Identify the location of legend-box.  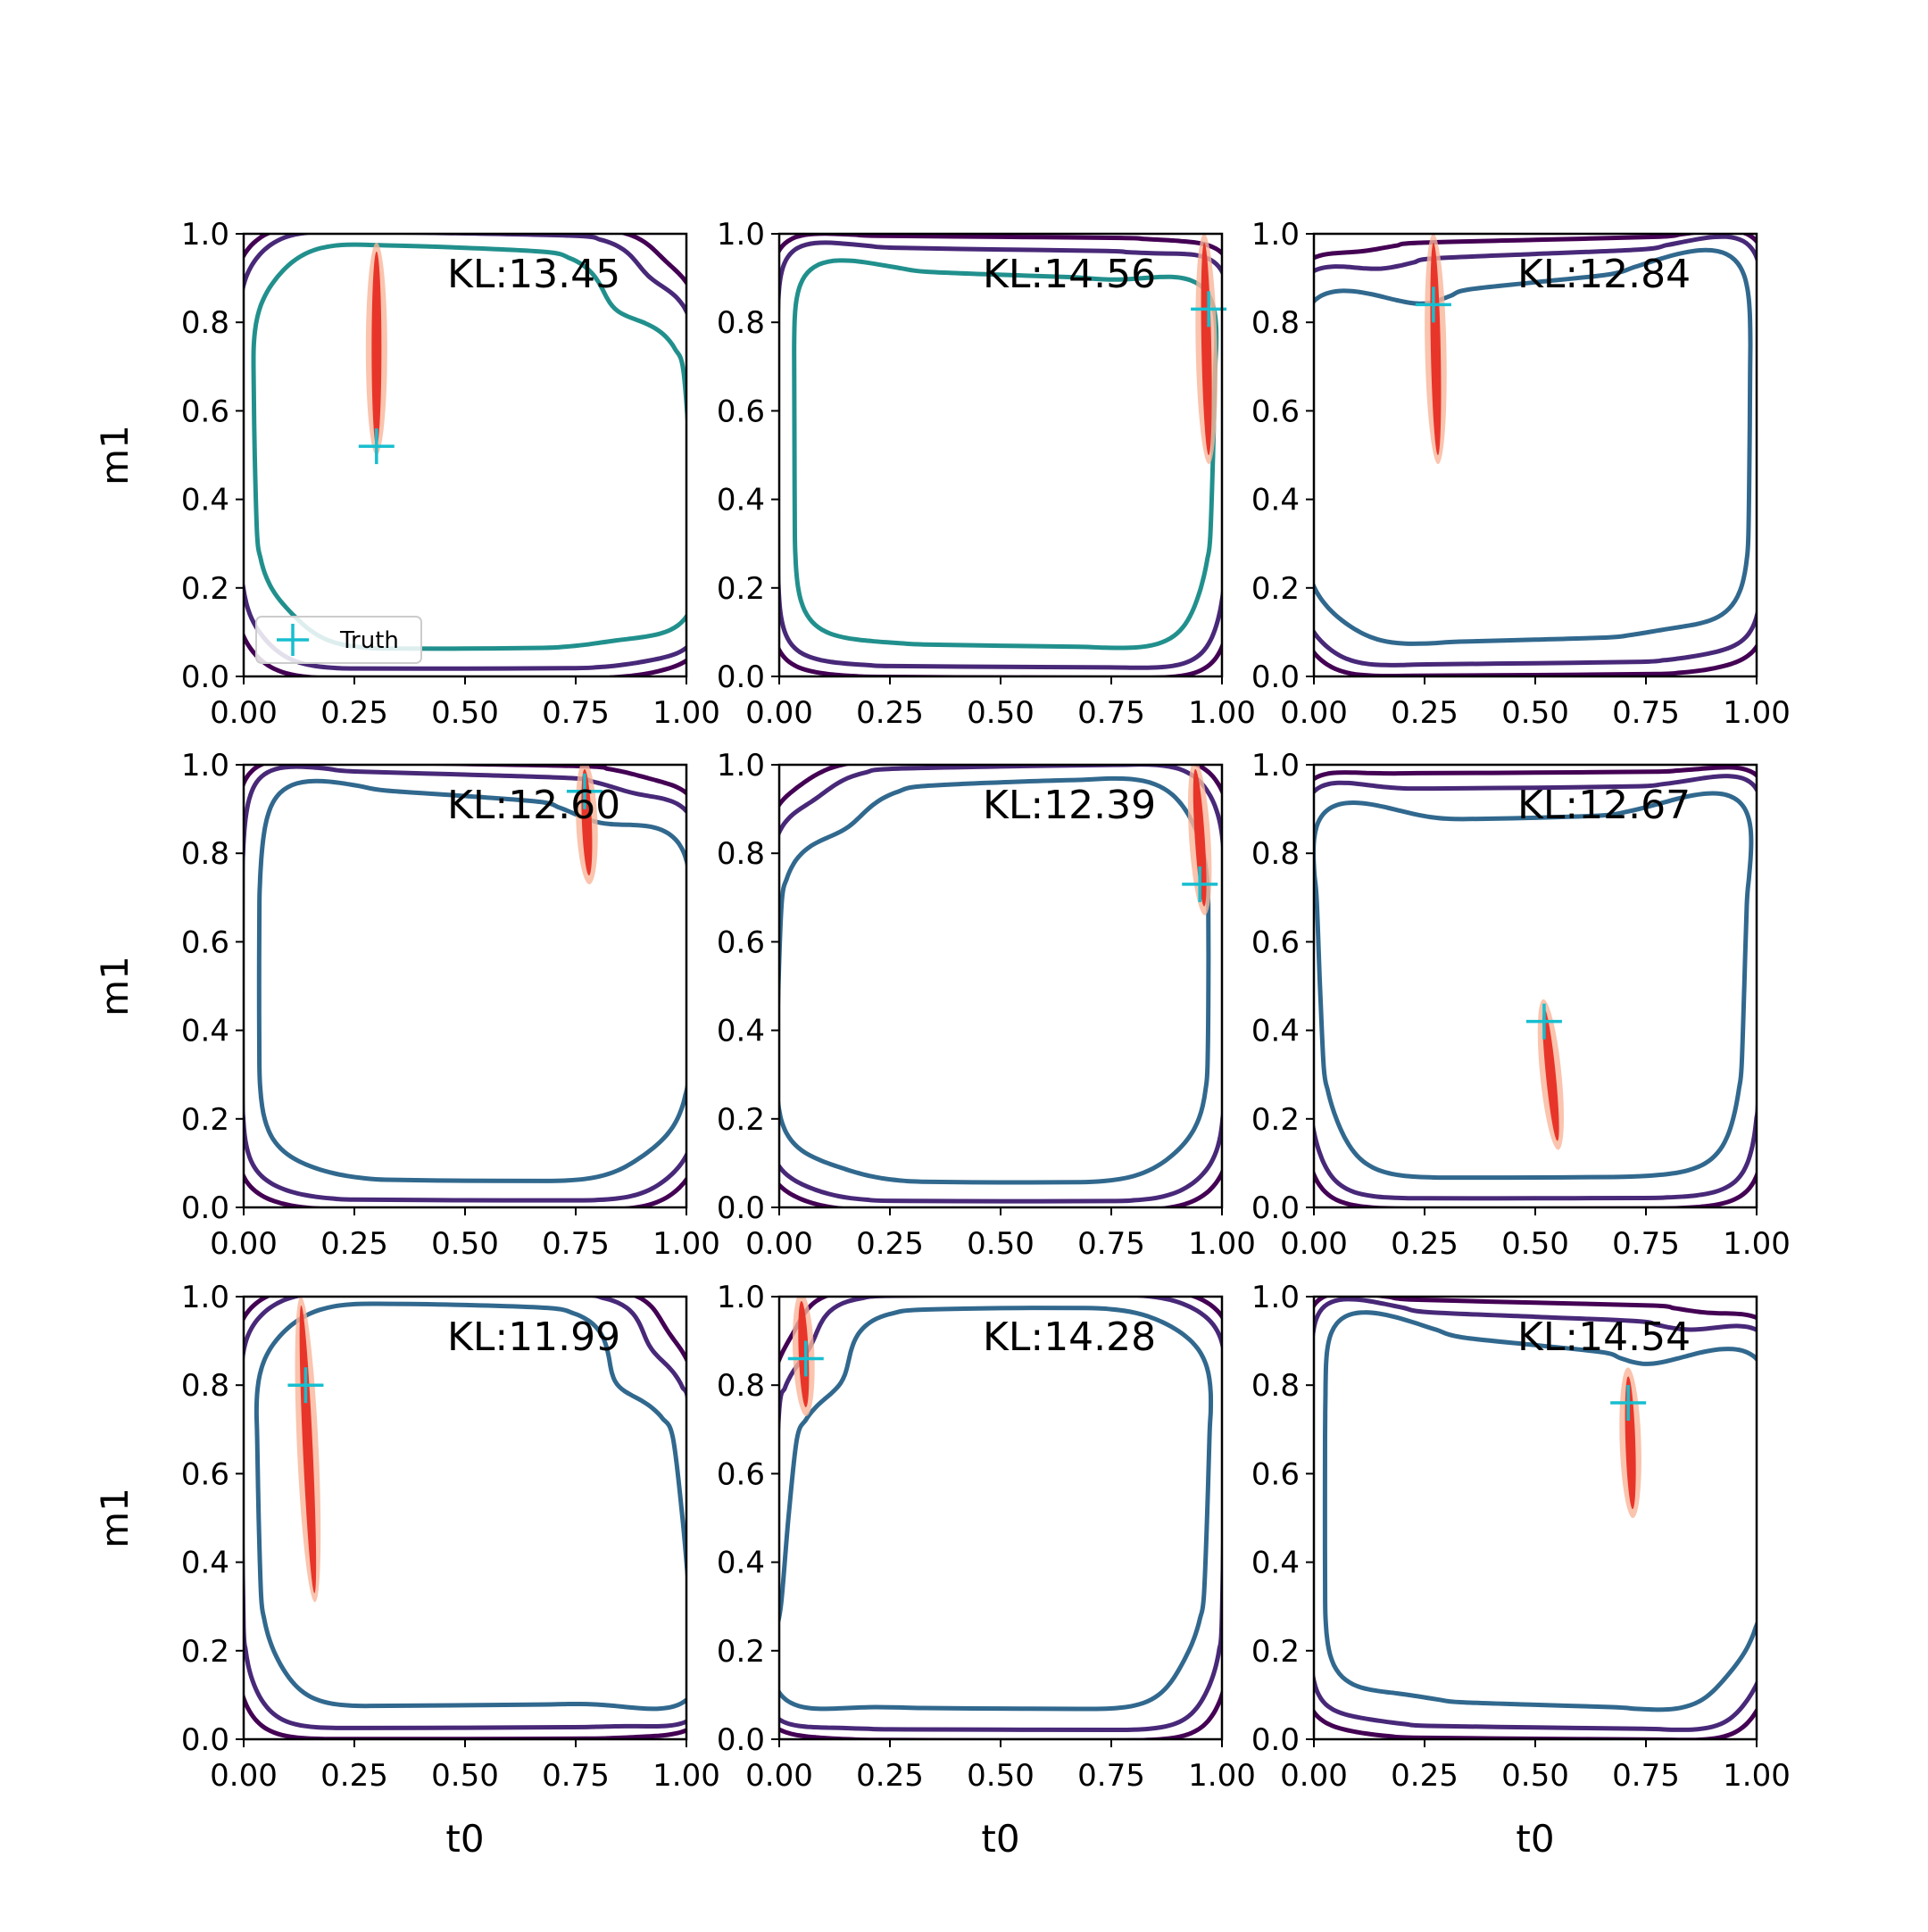
(339, 640).